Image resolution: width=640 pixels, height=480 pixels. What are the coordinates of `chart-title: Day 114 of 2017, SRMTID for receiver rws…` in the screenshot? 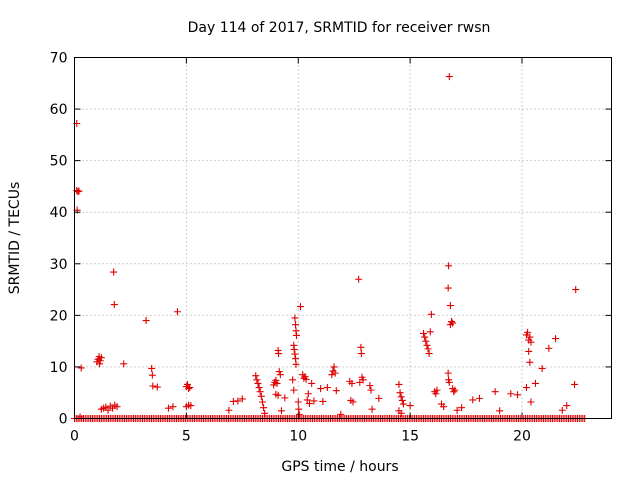 It's located at (339, 28).